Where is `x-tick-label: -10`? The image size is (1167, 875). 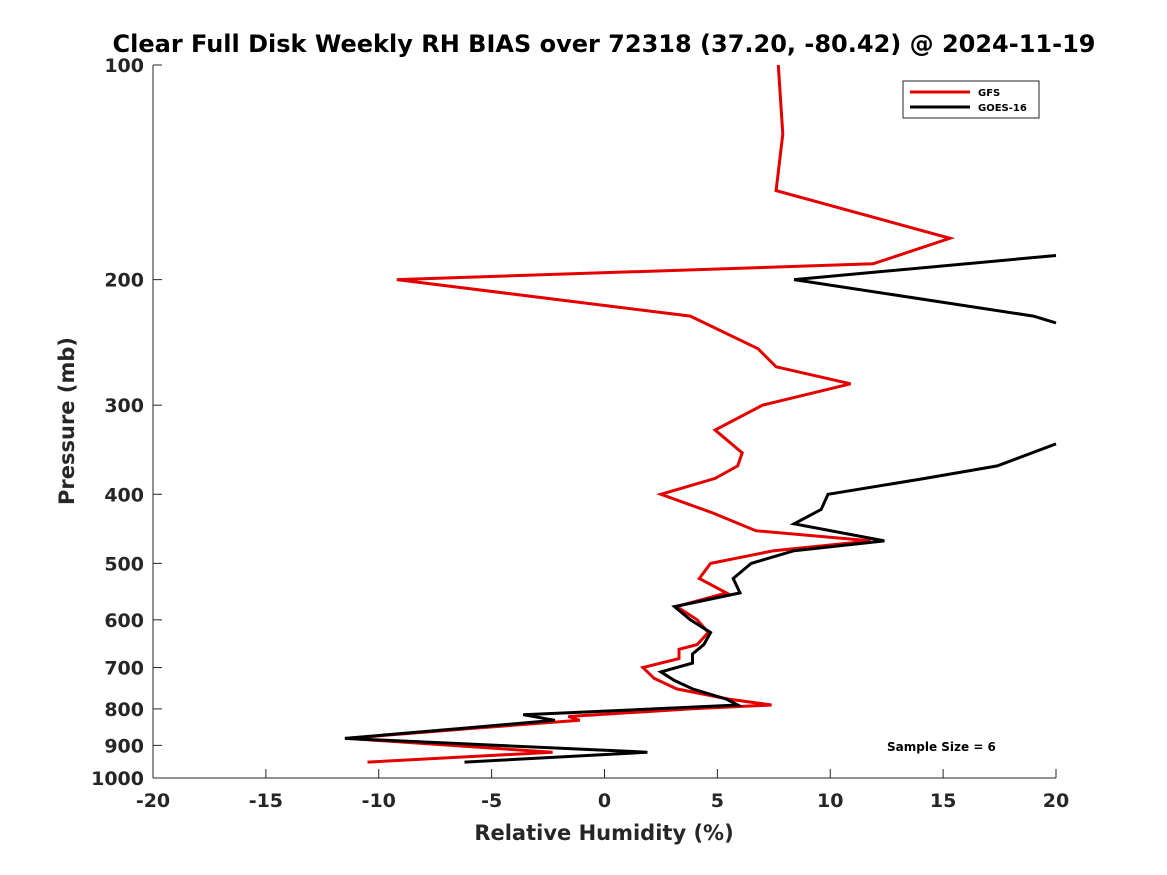
x-tick-label: -10 is located at coordinates (379, 801).